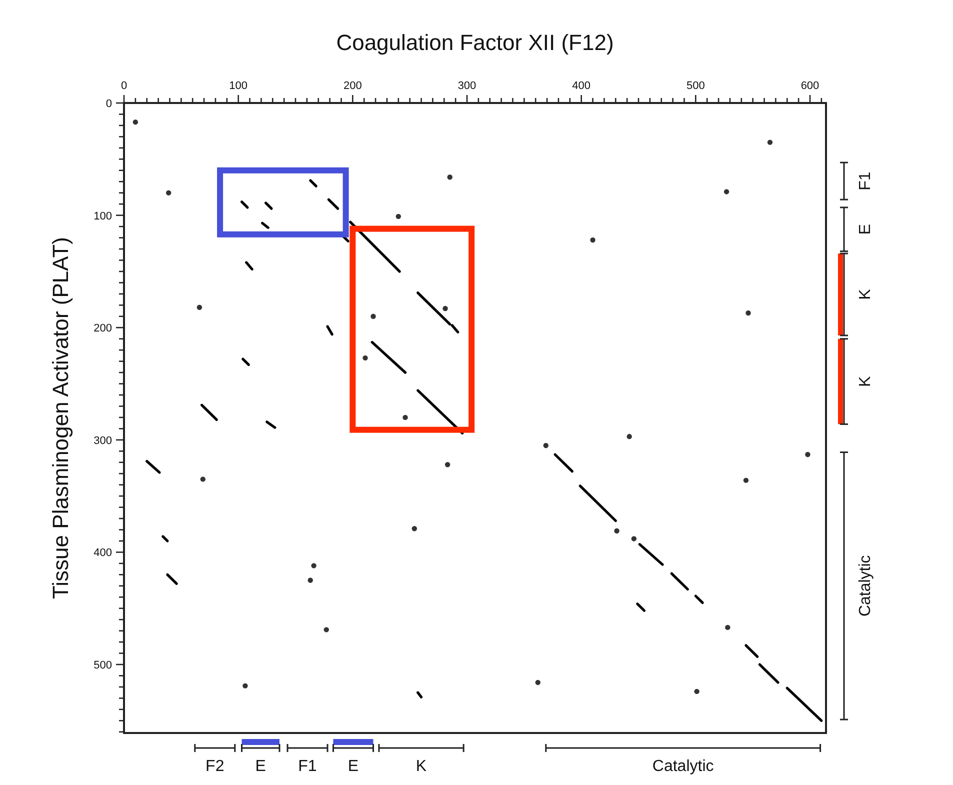 Image resolution: width=953 pixels, height=785 pixels. Describe the element at coordinates (352, 86) in the screenshot. I see `x-tick-label: 200` at that location.